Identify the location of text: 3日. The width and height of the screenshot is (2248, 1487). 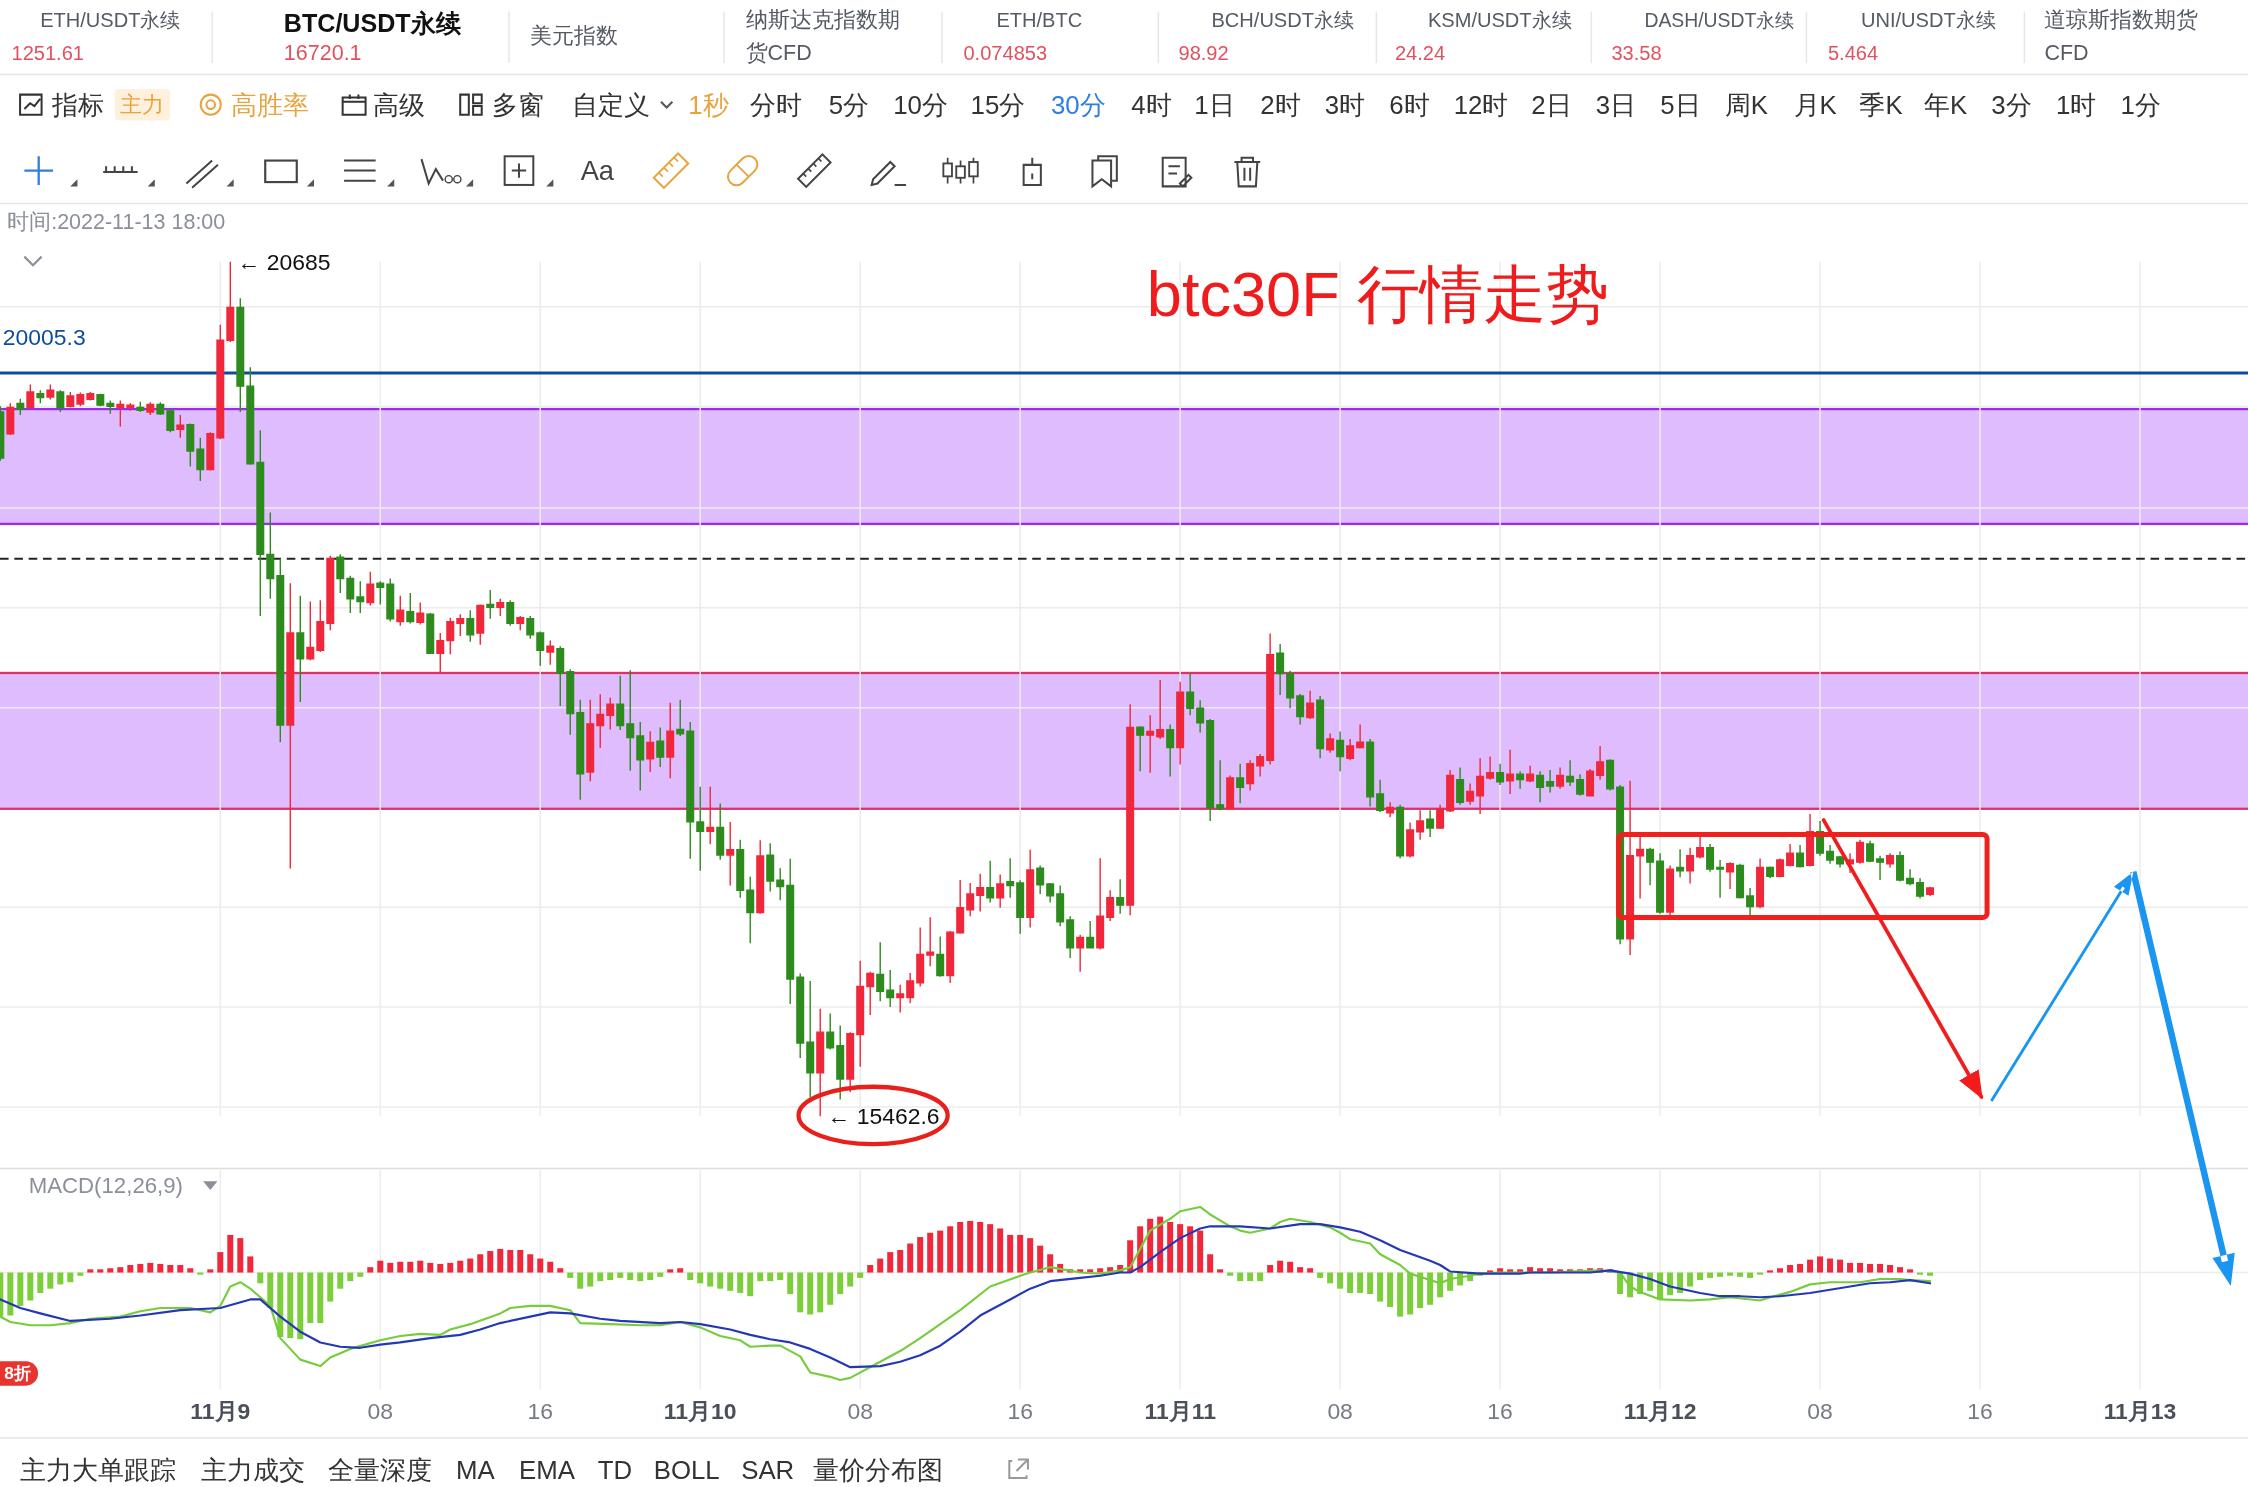
(1616, 104).